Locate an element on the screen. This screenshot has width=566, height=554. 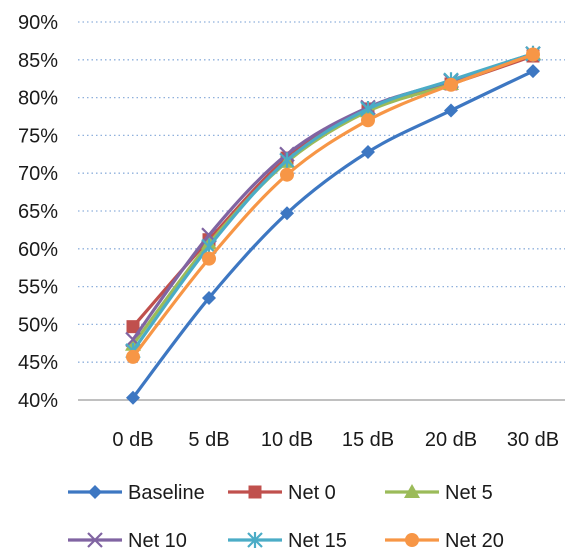
legend-item-net-0: Net 0 is located at coordinates (282, 493).